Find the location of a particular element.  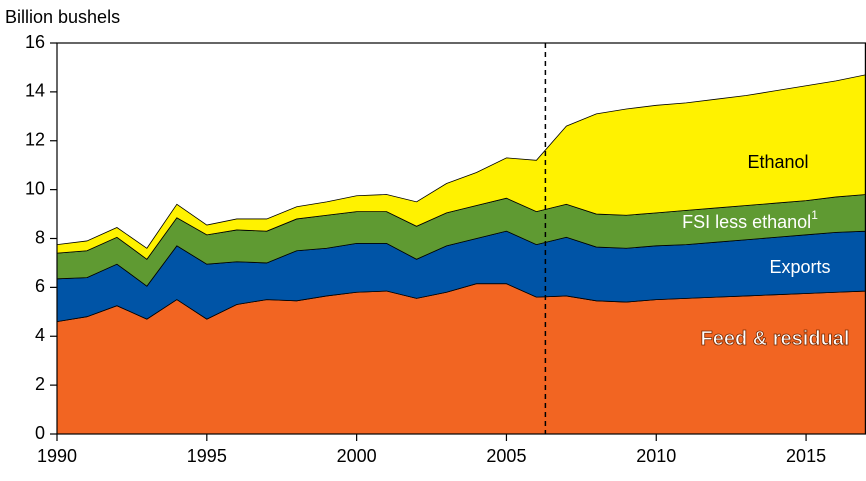

x-tick-label: 1990 is located at coordinates (57, 456).